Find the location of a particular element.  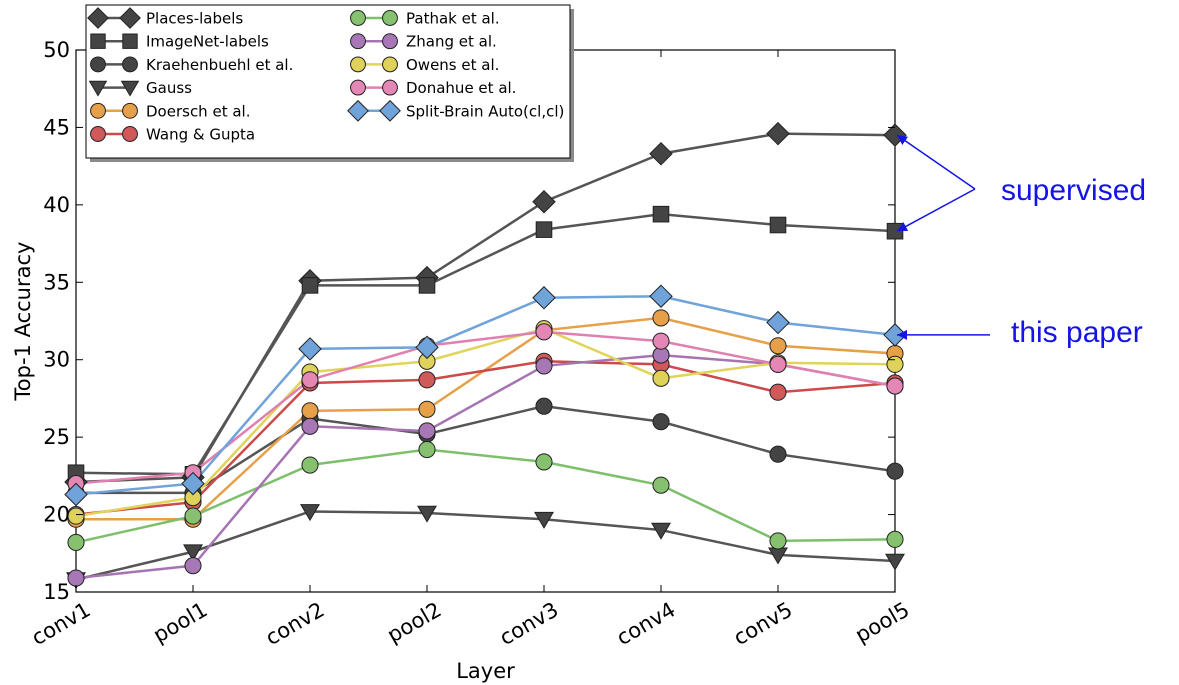

legend-box is located at coordinates (328, 81).